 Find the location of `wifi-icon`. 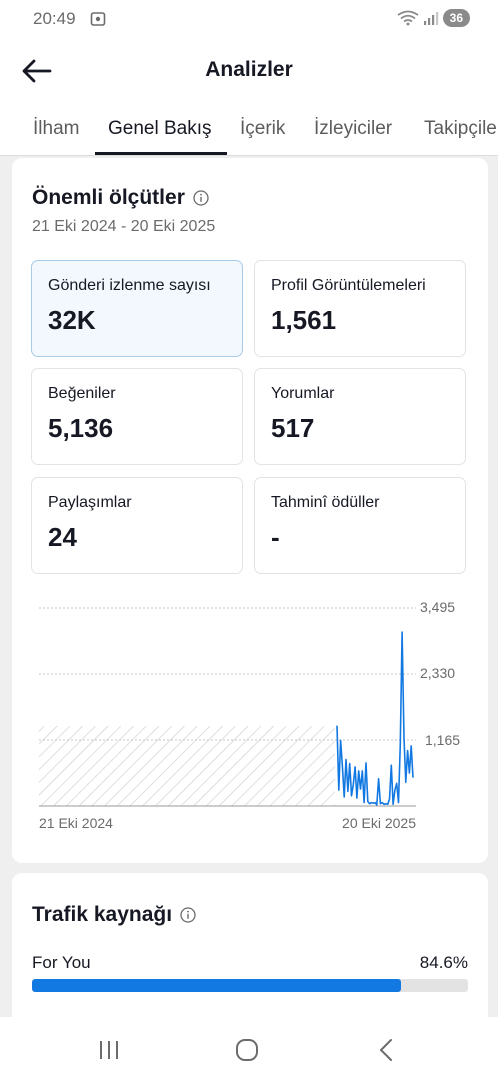

wifi-icon is located at coordinates (408, 18).